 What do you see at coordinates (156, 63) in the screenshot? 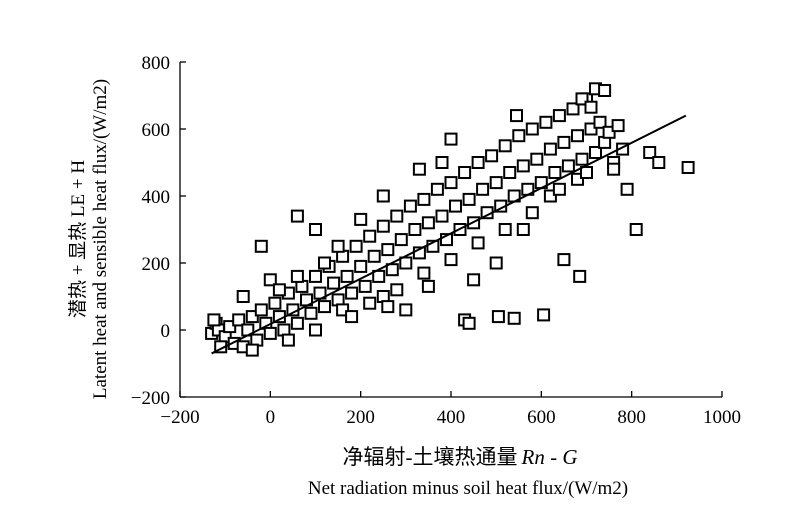
I see `y-tick-label: 800` at bounding box center [156, 63].